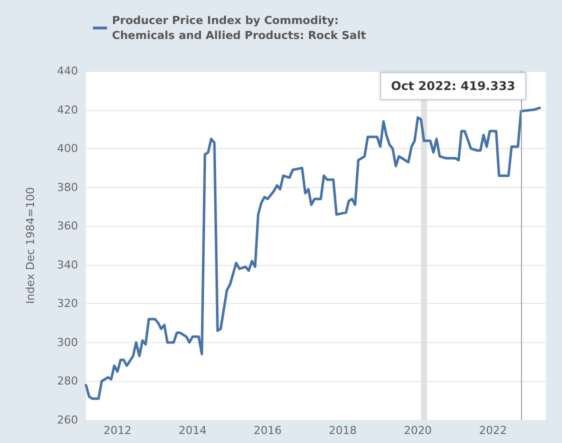 Image resolution: width=562 pixels, height=443 pixels. What do you see at coordinates (342, 430) in the screenshot?
I see `x-tick-label: 2018` at bounding box center [342, 430].